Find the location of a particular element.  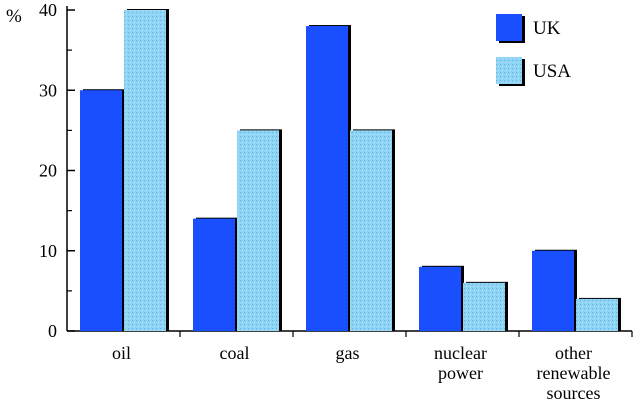

legend-swatch-usa is located at coordinates (509, 70).